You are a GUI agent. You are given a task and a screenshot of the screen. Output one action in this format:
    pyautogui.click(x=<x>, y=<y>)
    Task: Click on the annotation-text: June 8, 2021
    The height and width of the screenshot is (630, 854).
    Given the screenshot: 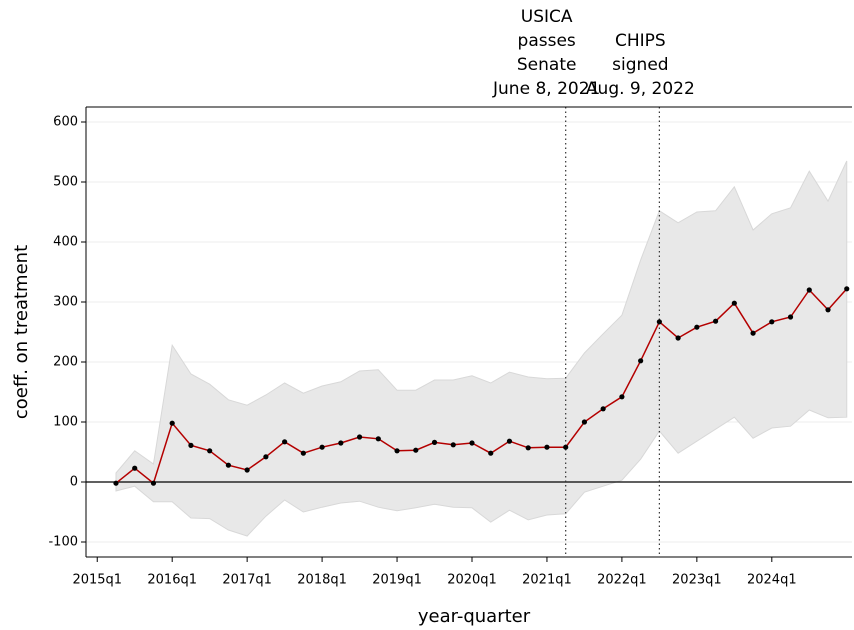 What is the action you would take?
    pyautogui.click(x=546, y=89)
    